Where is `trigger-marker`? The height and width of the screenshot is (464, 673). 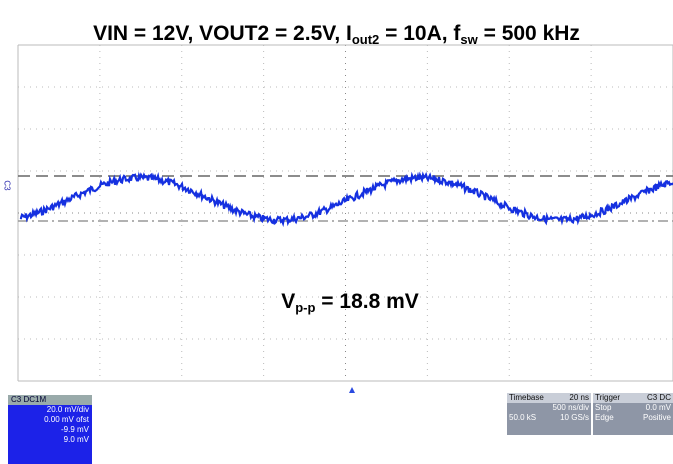
trigger-marker is located at coordinates (352, 390).